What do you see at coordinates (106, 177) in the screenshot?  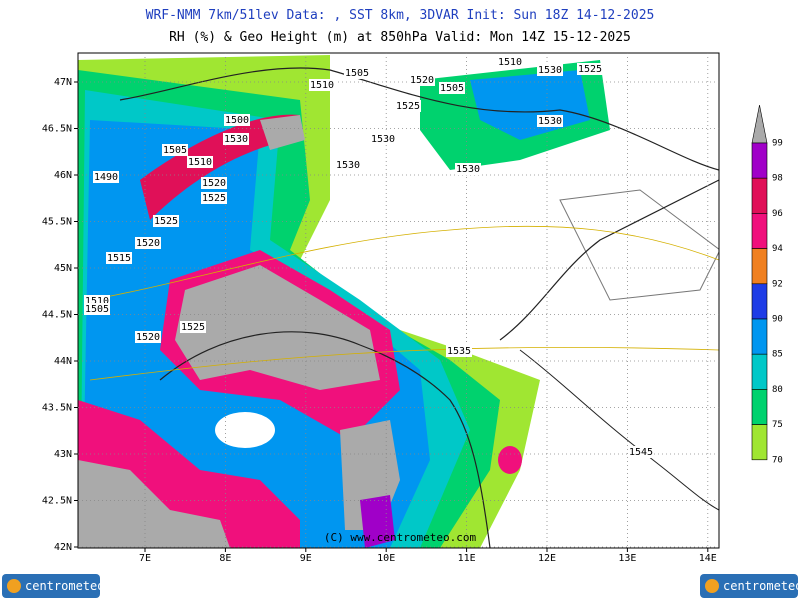 I see `contour-label: 1490` at bounding box center [106, 177].